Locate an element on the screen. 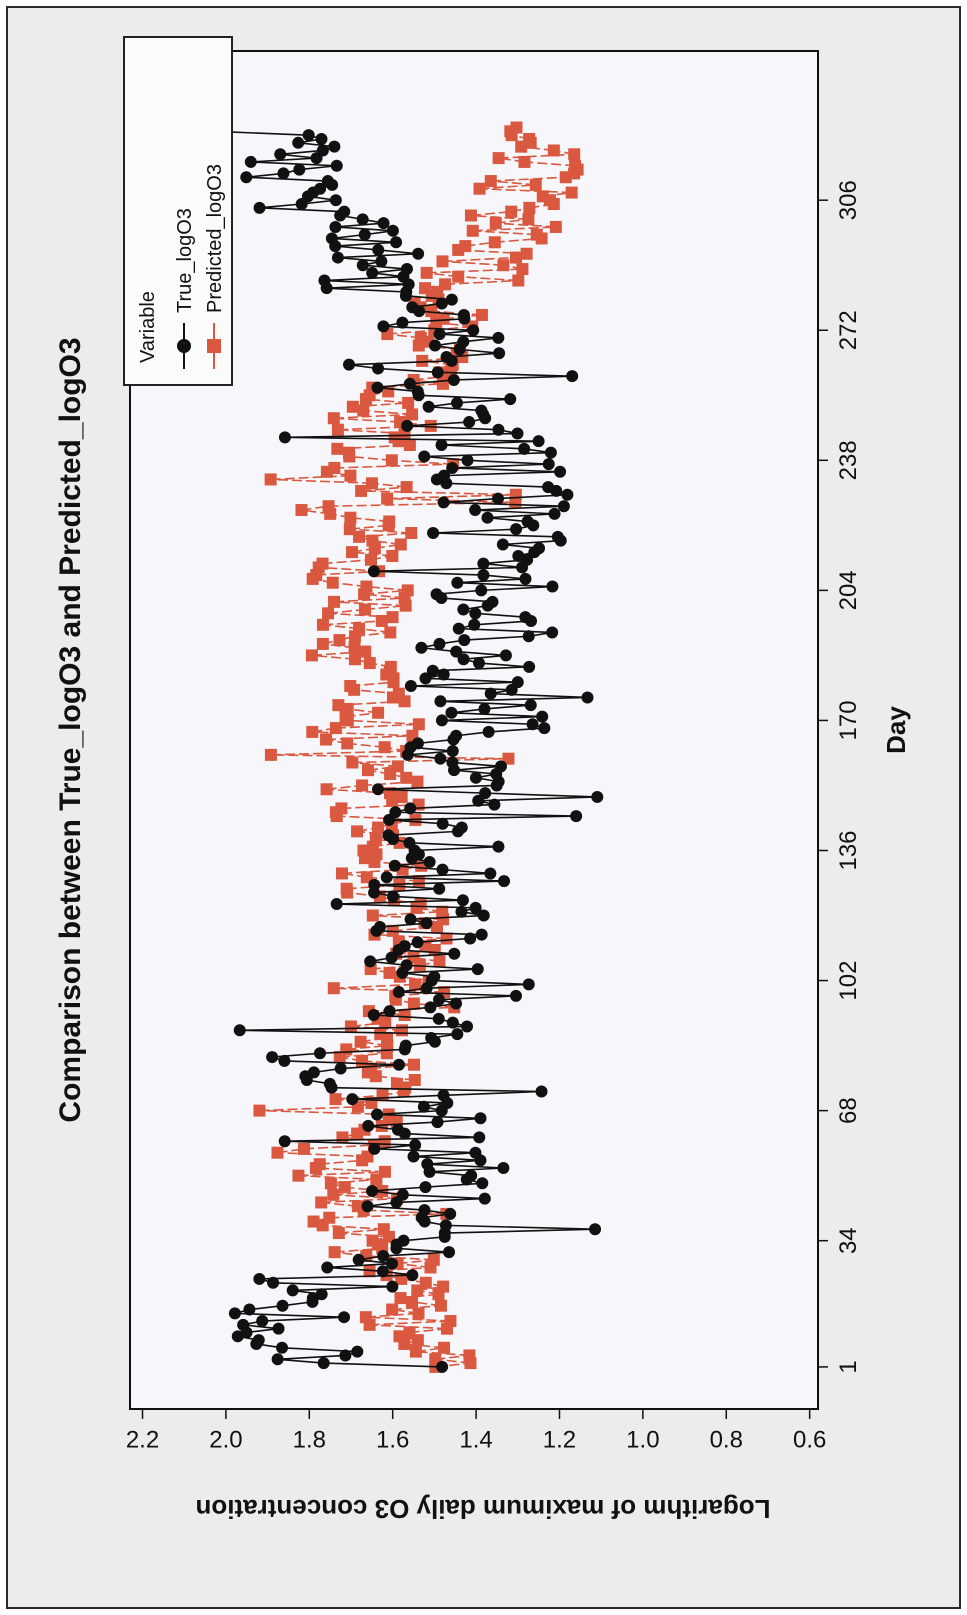 The height and width of the screenshot is (1615, 967). y-tick-label: 1.2 is located at coordinates (559, 1439).